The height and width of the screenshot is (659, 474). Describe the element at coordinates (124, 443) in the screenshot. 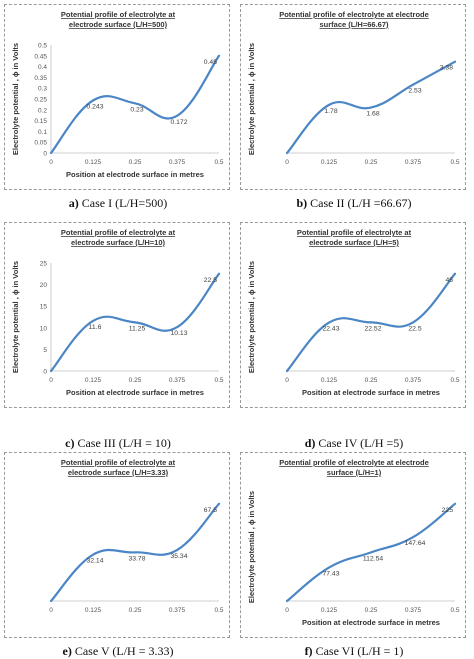

I see `caption-text: Case III (L/H = 10)` at that location.